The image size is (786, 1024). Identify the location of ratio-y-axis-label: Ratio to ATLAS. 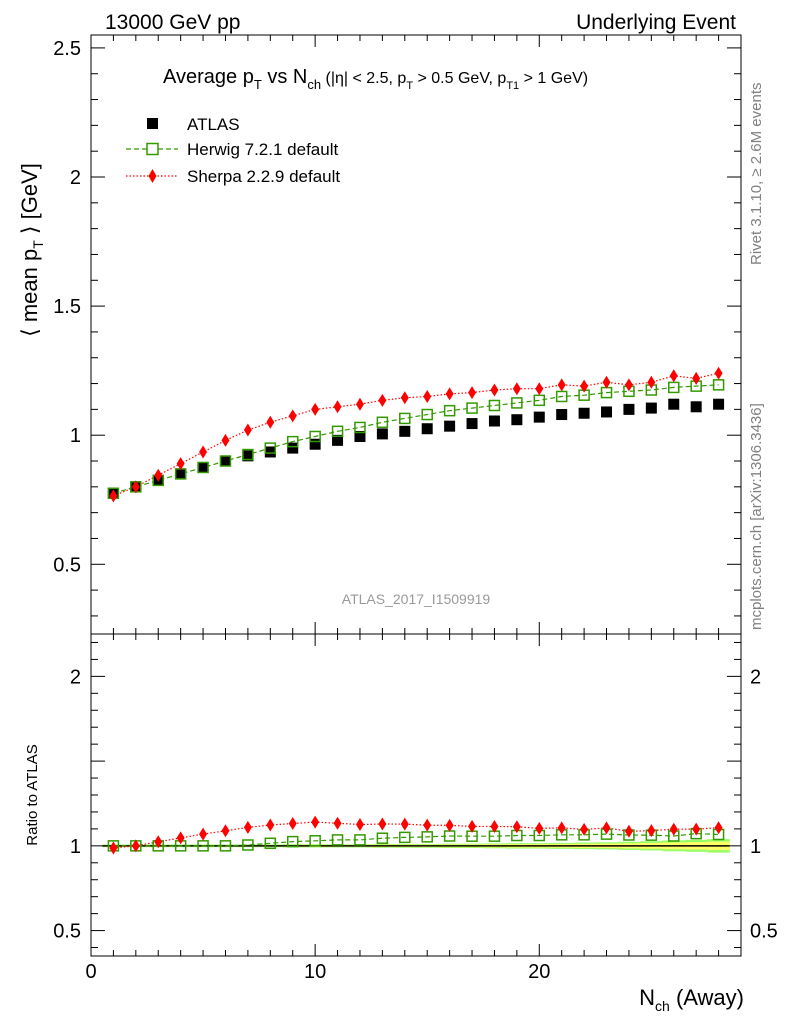
(32, 794).